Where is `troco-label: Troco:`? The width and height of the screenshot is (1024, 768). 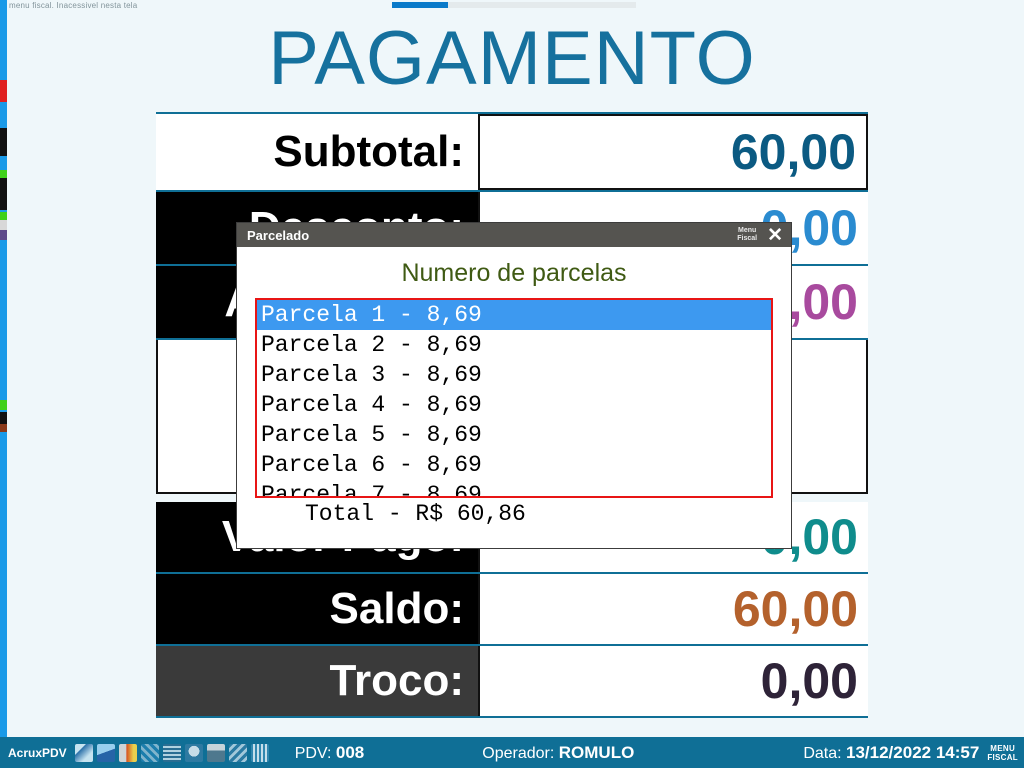 troco-label: Troco: is located at coordinates (317, 681).